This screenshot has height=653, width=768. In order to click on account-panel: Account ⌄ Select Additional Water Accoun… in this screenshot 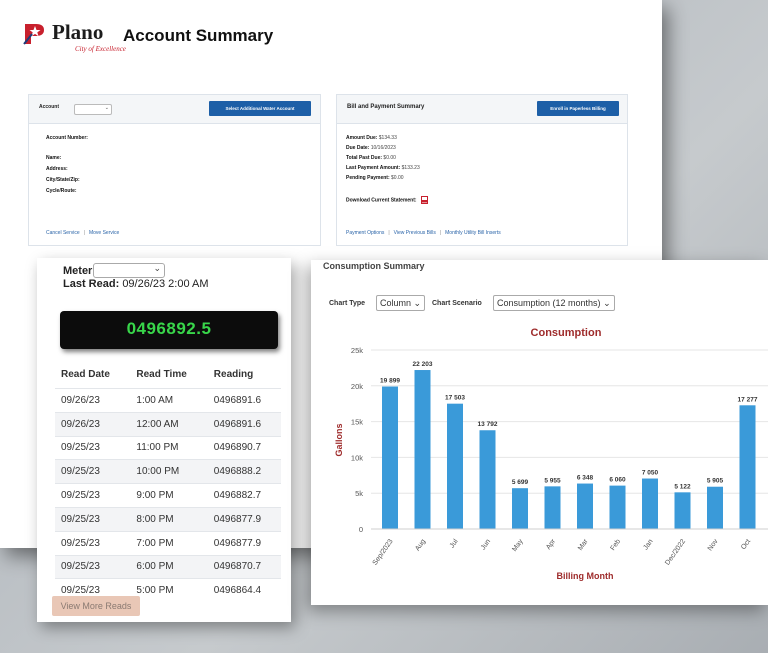, I will do `click(174, 170)`.